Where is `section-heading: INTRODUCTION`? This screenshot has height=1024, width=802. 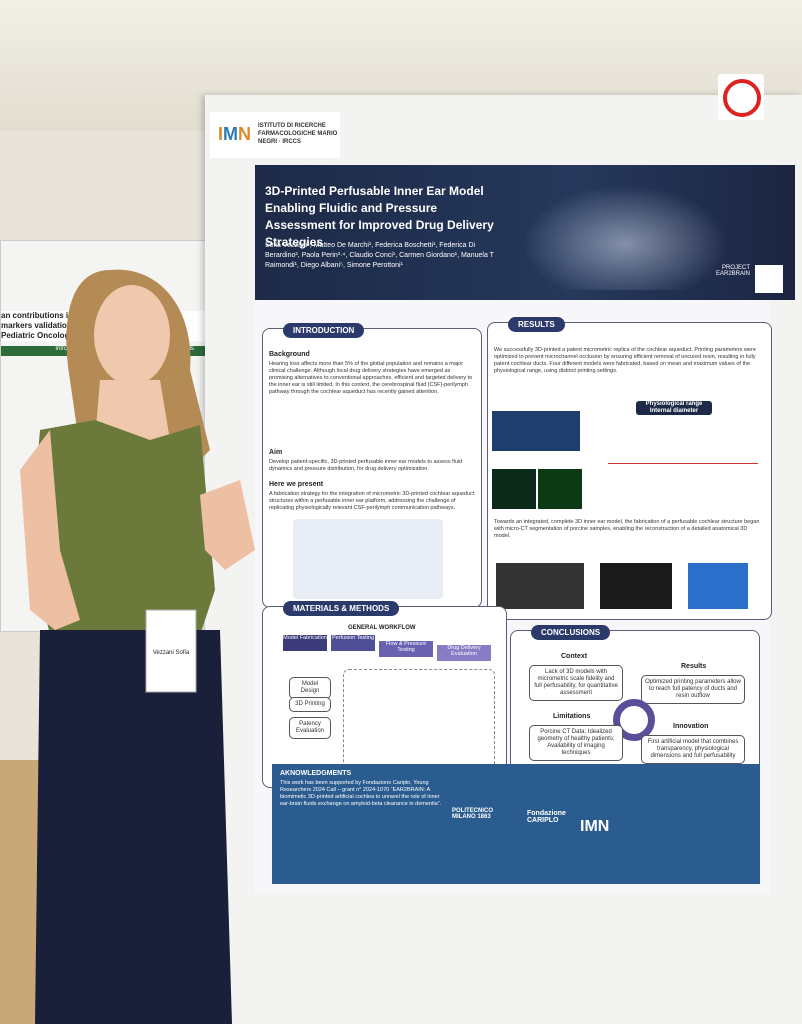 section-heading: INTRODUCTION is located at coordinates (324, 330).